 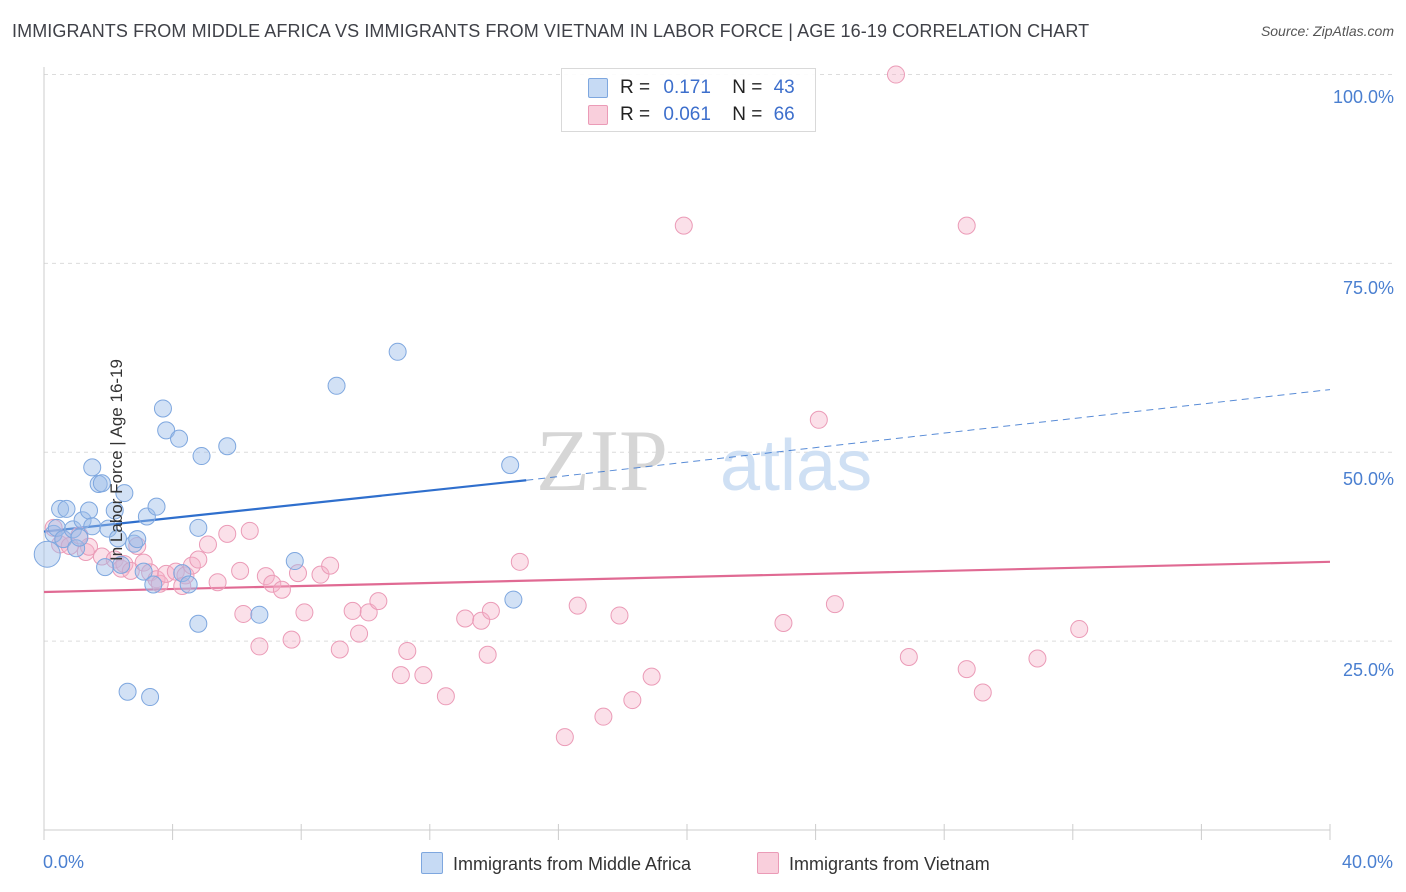 I want to click on series-name-middle-africa: Immigrants from Middle Africa, so click(x=572, y=864).